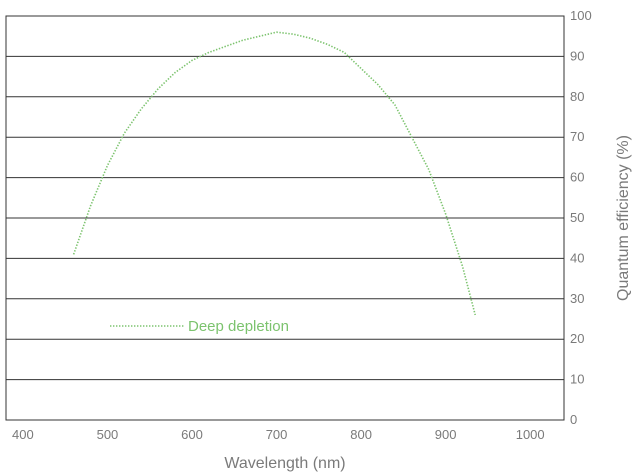 The height and width of the screenshot is (474, 634). What do you see at coordinates (577, 257) in the screenshot?
I see `y-tick-label: 40` at bounding box center [577, 257].